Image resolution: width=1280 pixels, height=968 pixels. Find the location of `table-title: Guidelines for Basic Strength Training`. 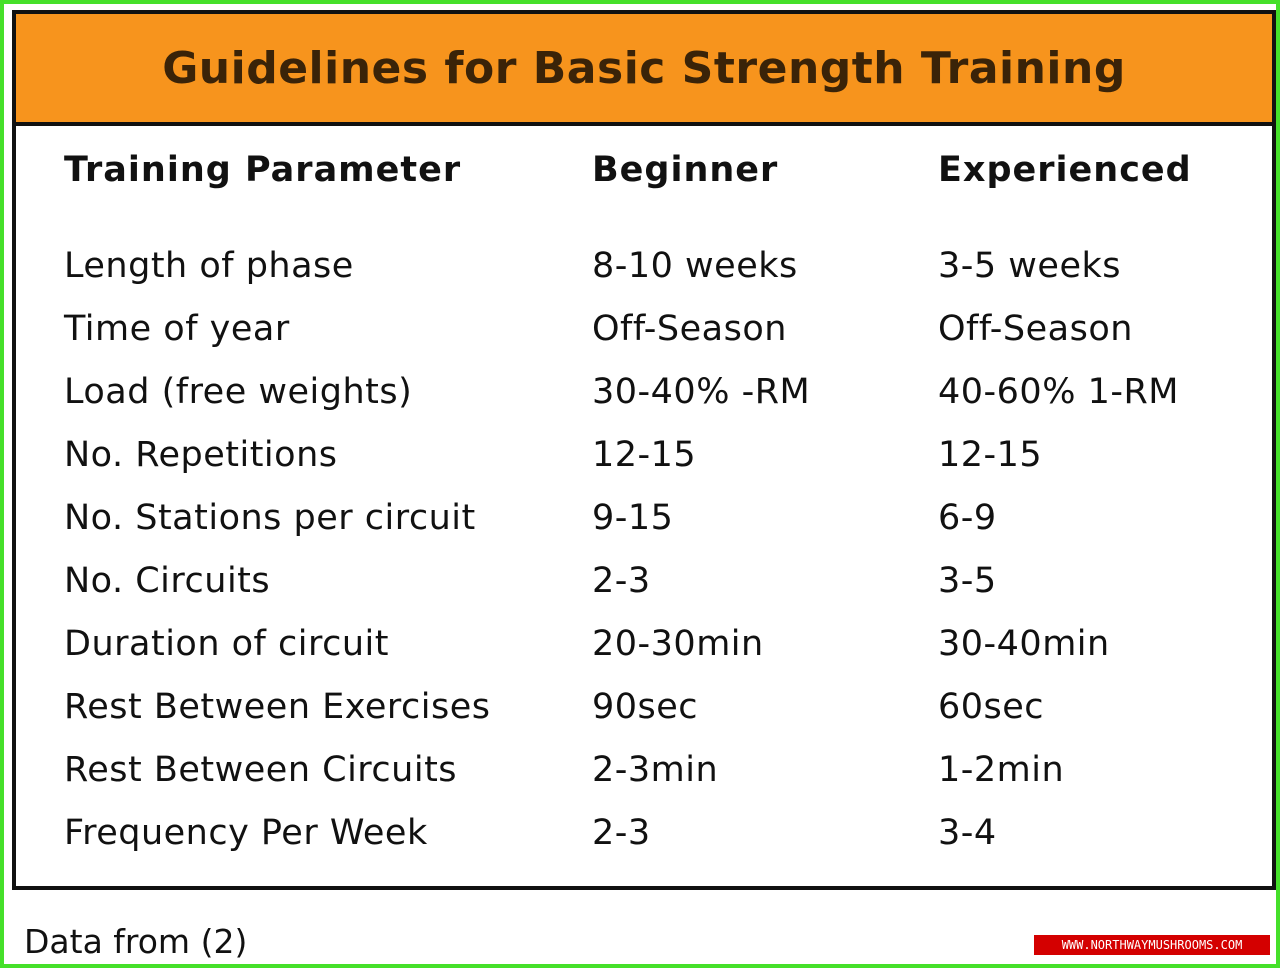

table-title: Guidelines for Basic Strength Training is located at coordinates (644, 68).